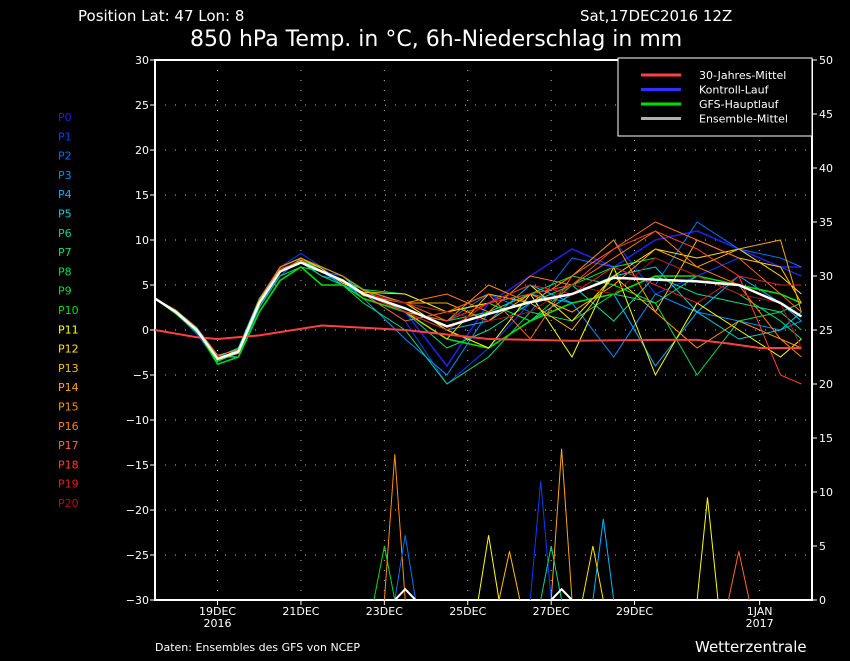 The height and width of the screenshot is (661, 850). What do you see at coordinates (68, 426) in the screenshot?
I see `member-label-p16: P16` at bounding box center [68, 426].